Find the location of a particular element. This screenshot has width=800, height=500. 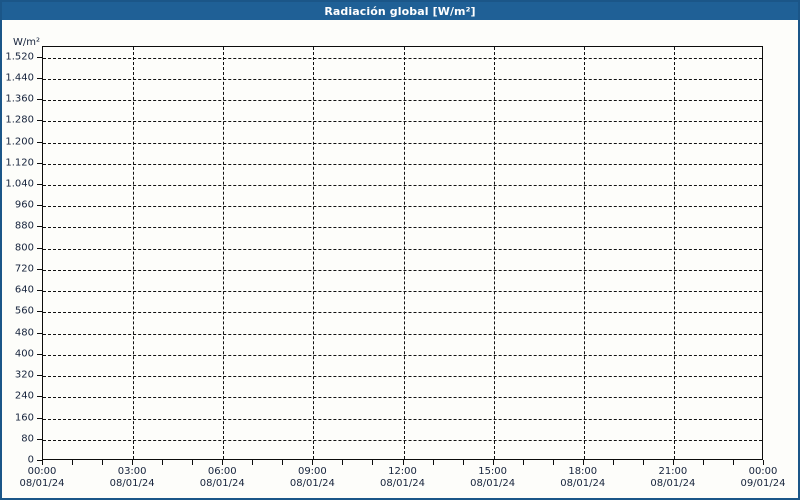

x-axis-label: 00:00 08/01/24 is located at coordinates (42, 478).